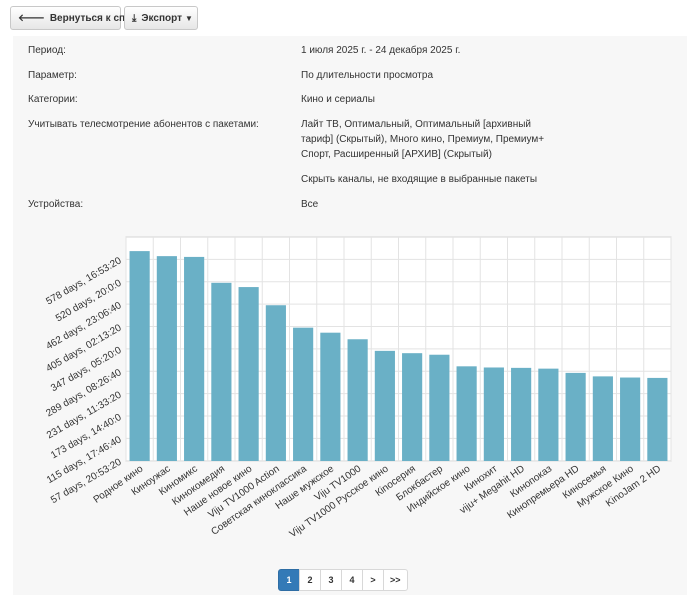  I want to click on devices-value: Все, so click(310, 204).